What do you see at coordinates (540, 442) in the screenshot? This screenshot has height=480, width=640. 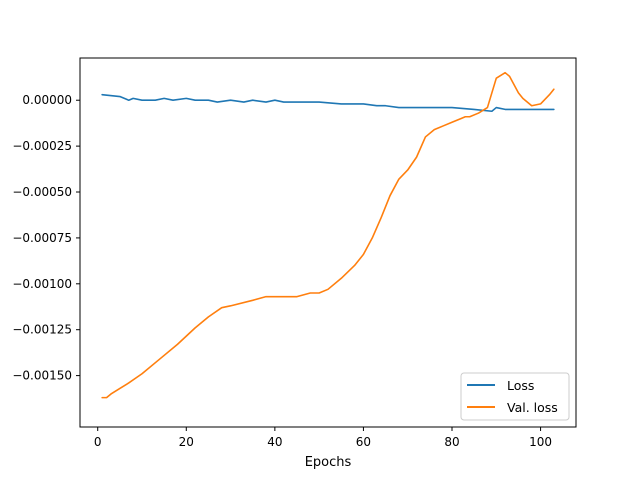 I see `x-tick-label: 100` at bounding box center [540, 442].